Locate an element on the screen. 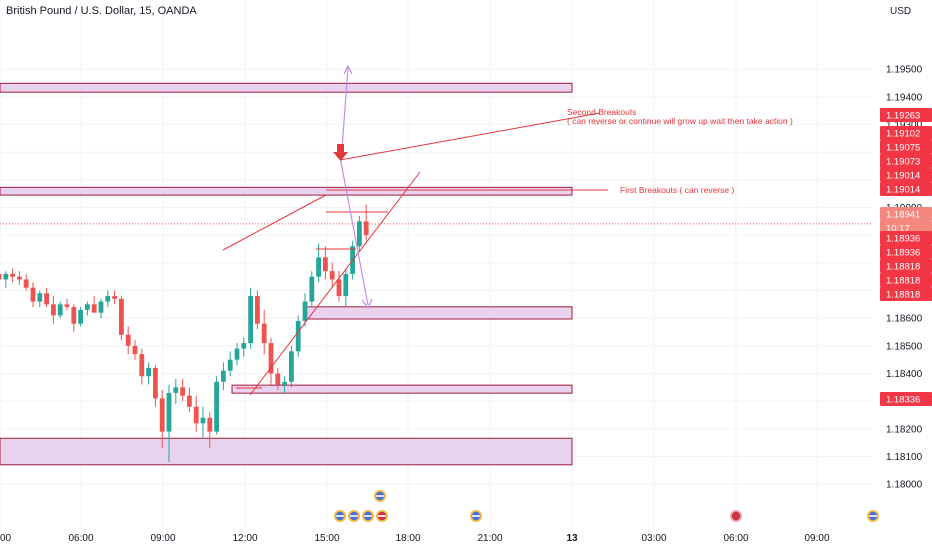 The height and width of the screenshot is (550, 932). first-breakouts-label: First Breakouts ( can reverse ) is located at coordinates (677, 190).